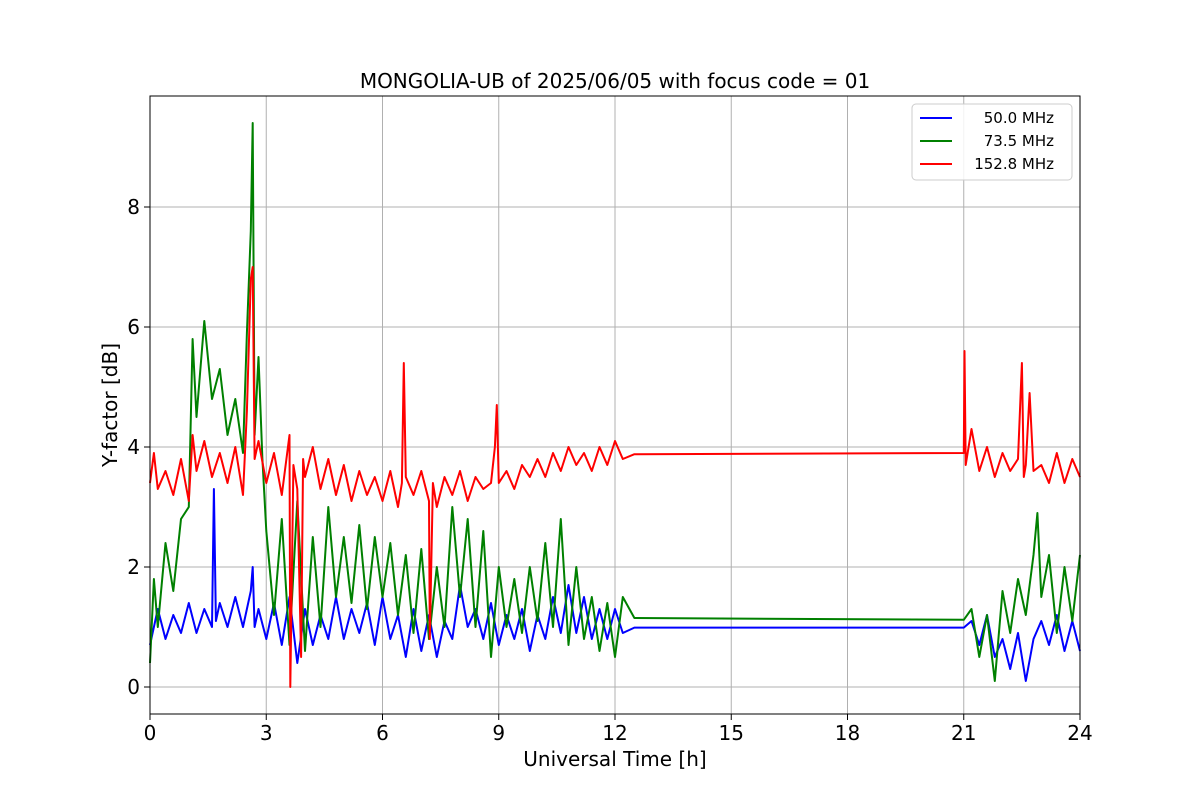  What do you see at coordinates (963, 733) in the screenshot?
I see `x-tick-label: 21` at bounding box center [963, 733].